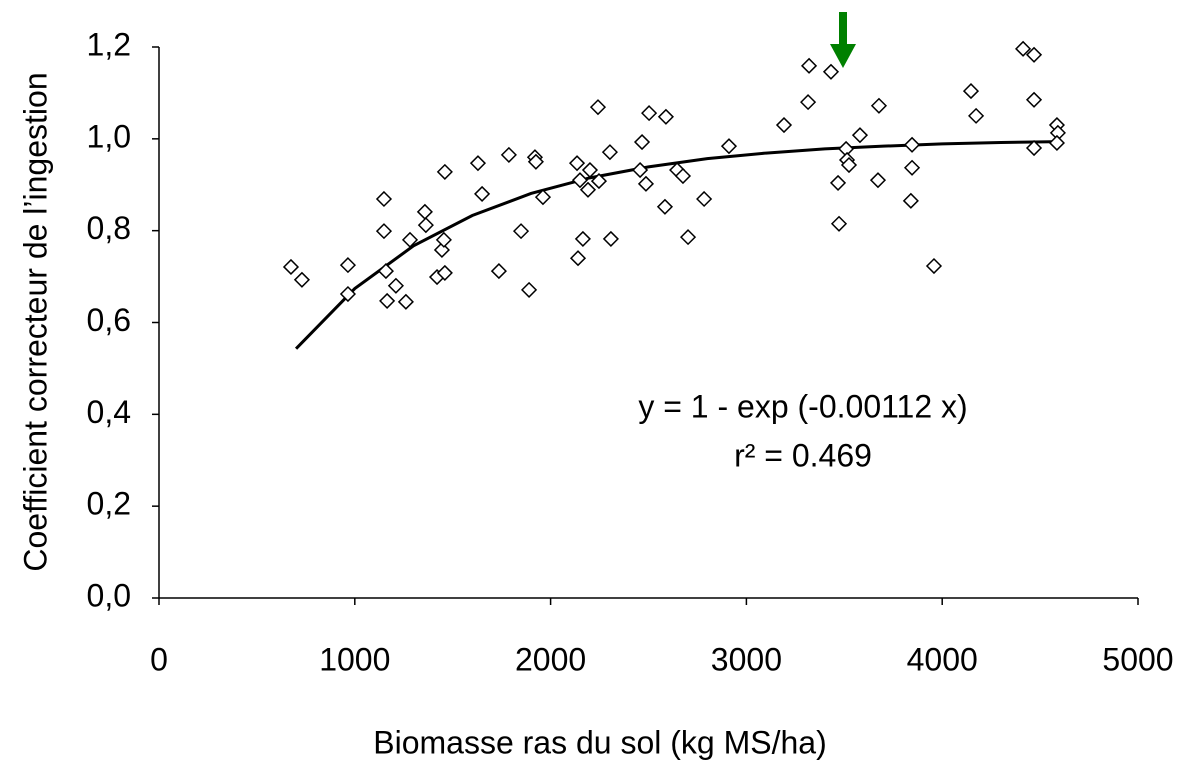  Describe the element at coordinates (159, 659) in the screenshot. I see `x-tick-label: 0` at that location.